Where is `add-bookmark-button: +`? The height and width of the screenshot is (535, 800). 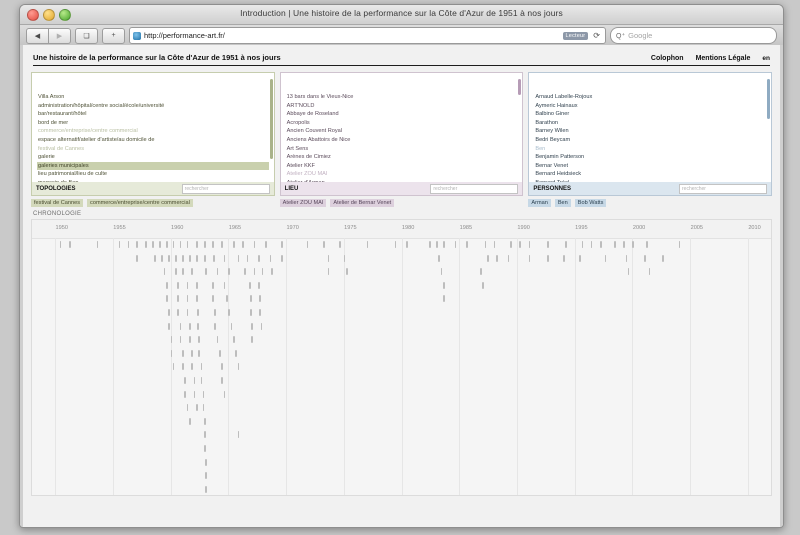
add-bookmark-button: + is located at coordinates (113, 35).